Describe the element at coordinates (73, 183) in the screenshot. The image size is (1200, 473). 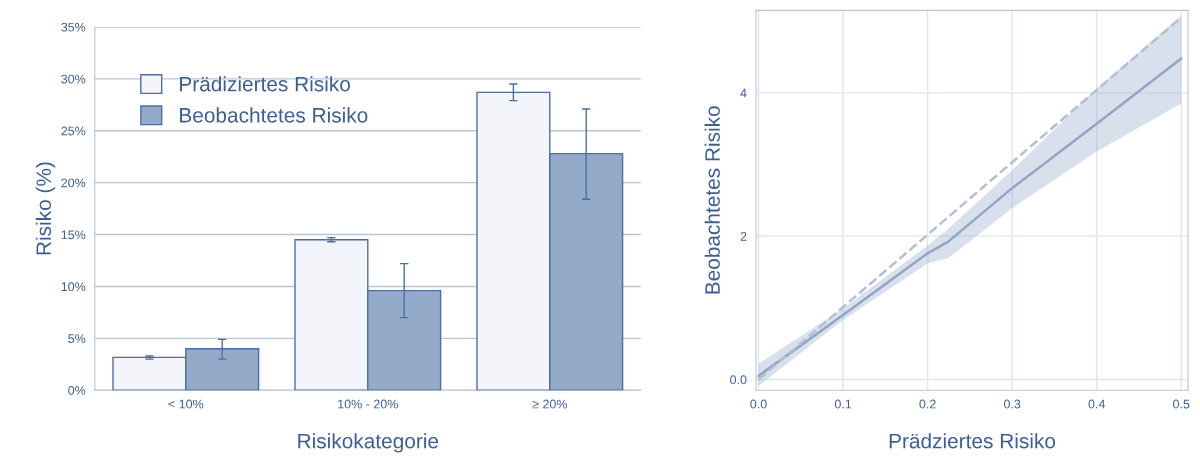
I see `y-tick-label: 20%` at that location.